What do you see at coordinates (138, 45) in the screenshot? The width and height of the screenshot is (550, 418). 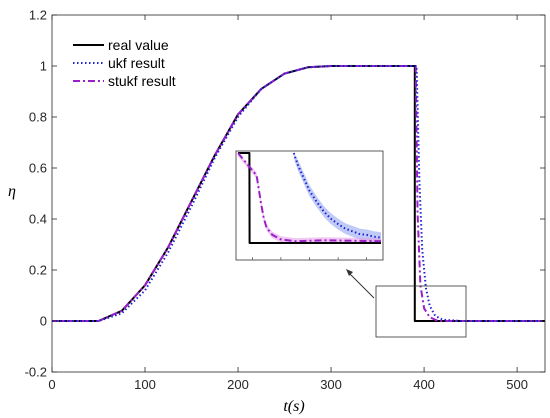 I see `legend-label-real: real value` at bounding box center [138, 45].